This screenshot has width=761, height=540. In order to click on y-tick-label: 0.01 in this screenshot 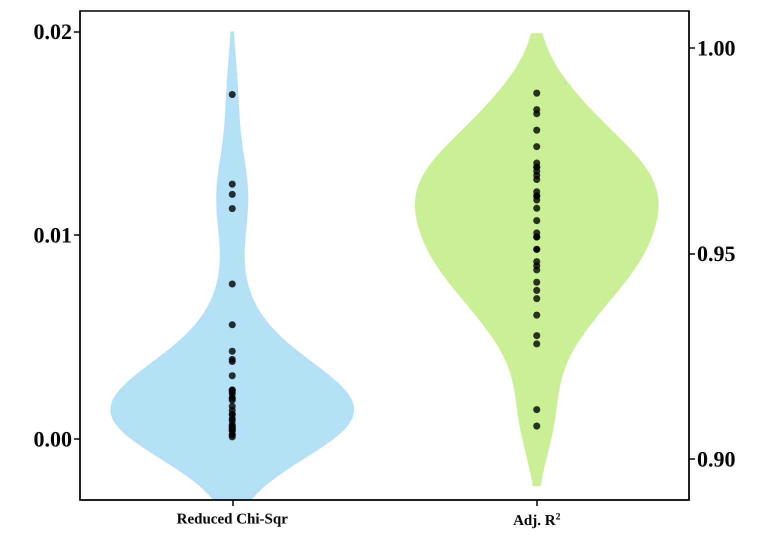, I will do `click(53, 235)`.